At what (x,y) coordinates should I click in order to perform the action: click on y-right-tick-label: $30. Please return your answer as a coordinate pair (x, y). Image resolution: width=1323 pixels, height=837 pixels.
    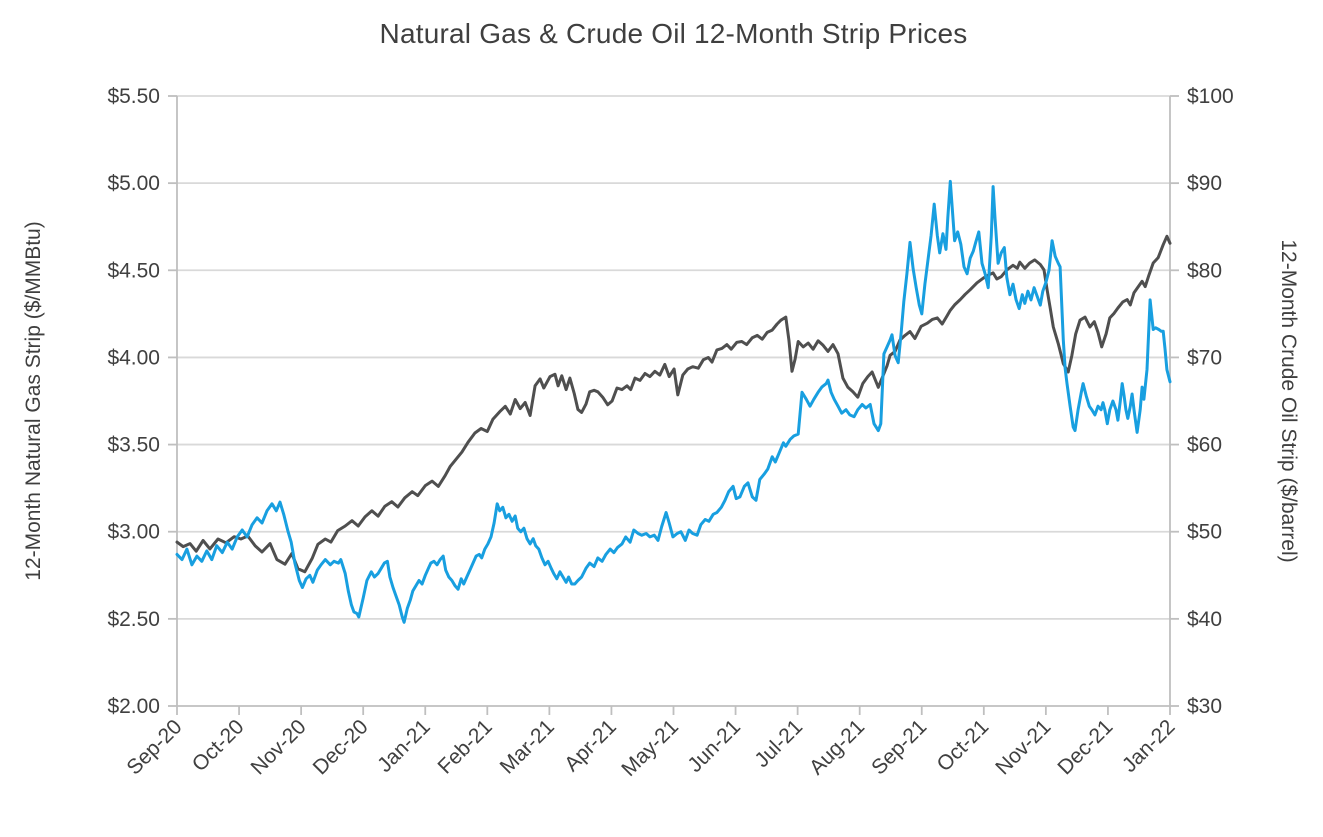
    Looking at the image, I should click on (1204, 706).